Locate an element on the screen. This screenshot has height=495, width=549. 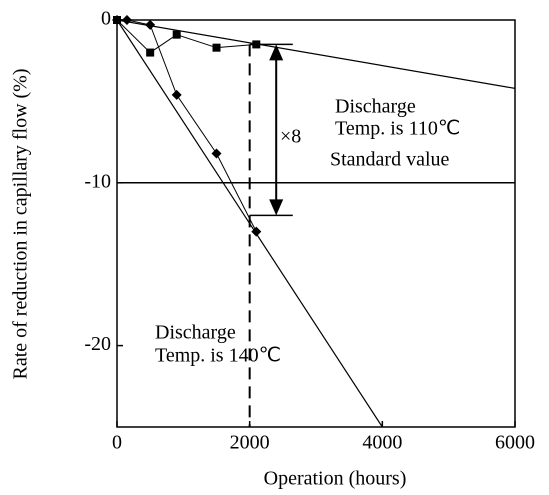
x-tick-label: 6000 is located at coordinates (515, 443).